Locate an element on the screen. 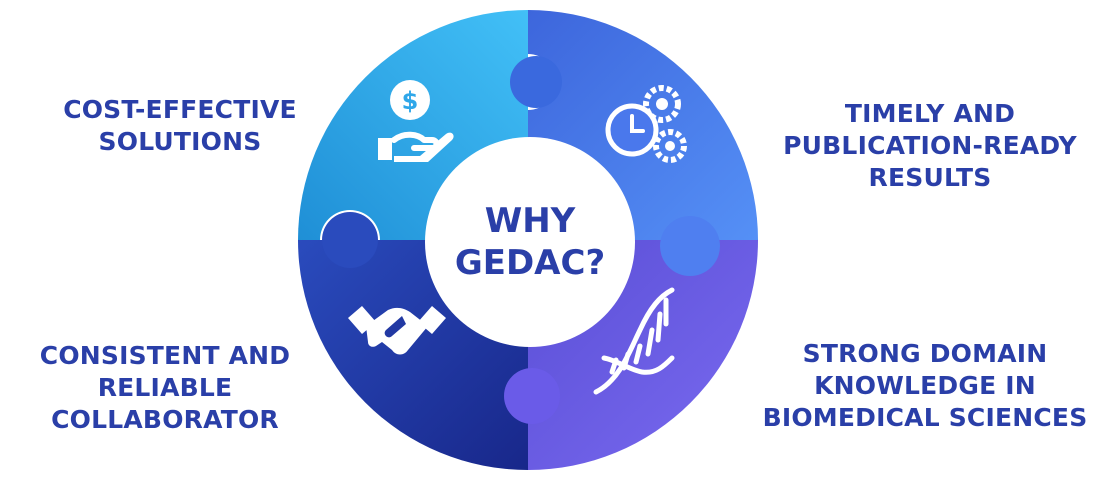 The width and height of the screenshot is (1120, 480). hand-dollar-coin-icon: $ is located at coordinates (416, 121).